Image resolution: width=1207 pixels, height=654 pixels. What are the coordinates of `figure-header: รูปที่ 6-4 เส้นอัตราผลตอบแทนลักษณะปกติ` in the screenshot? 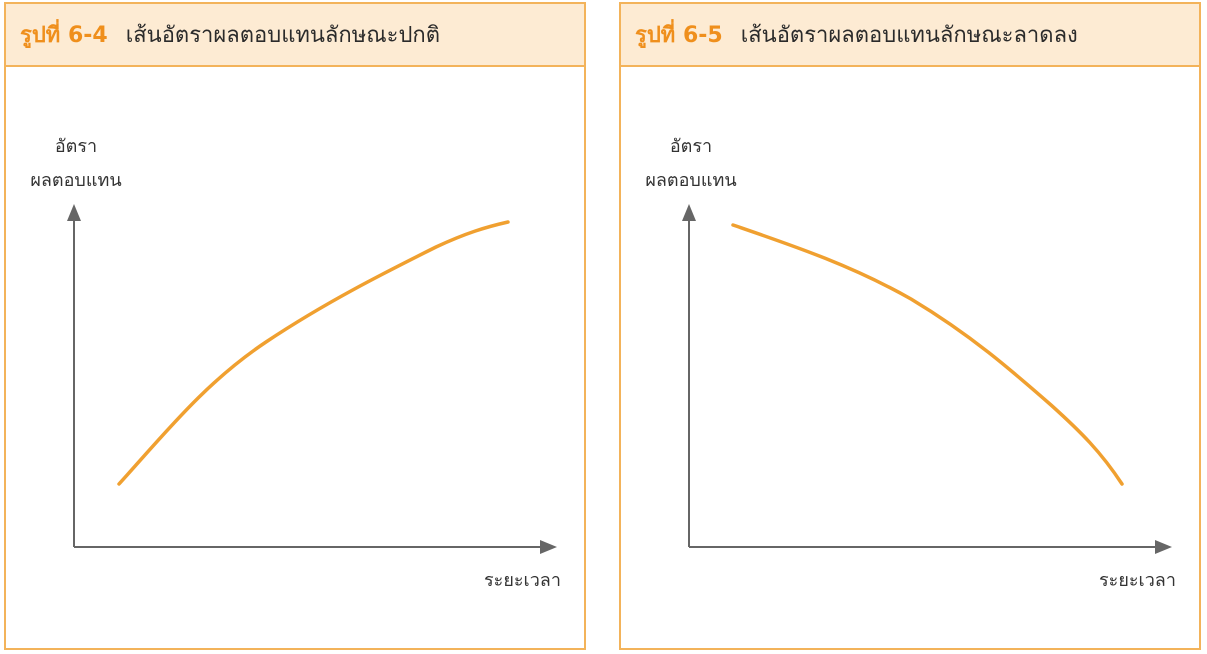 It's located at (295, 35).